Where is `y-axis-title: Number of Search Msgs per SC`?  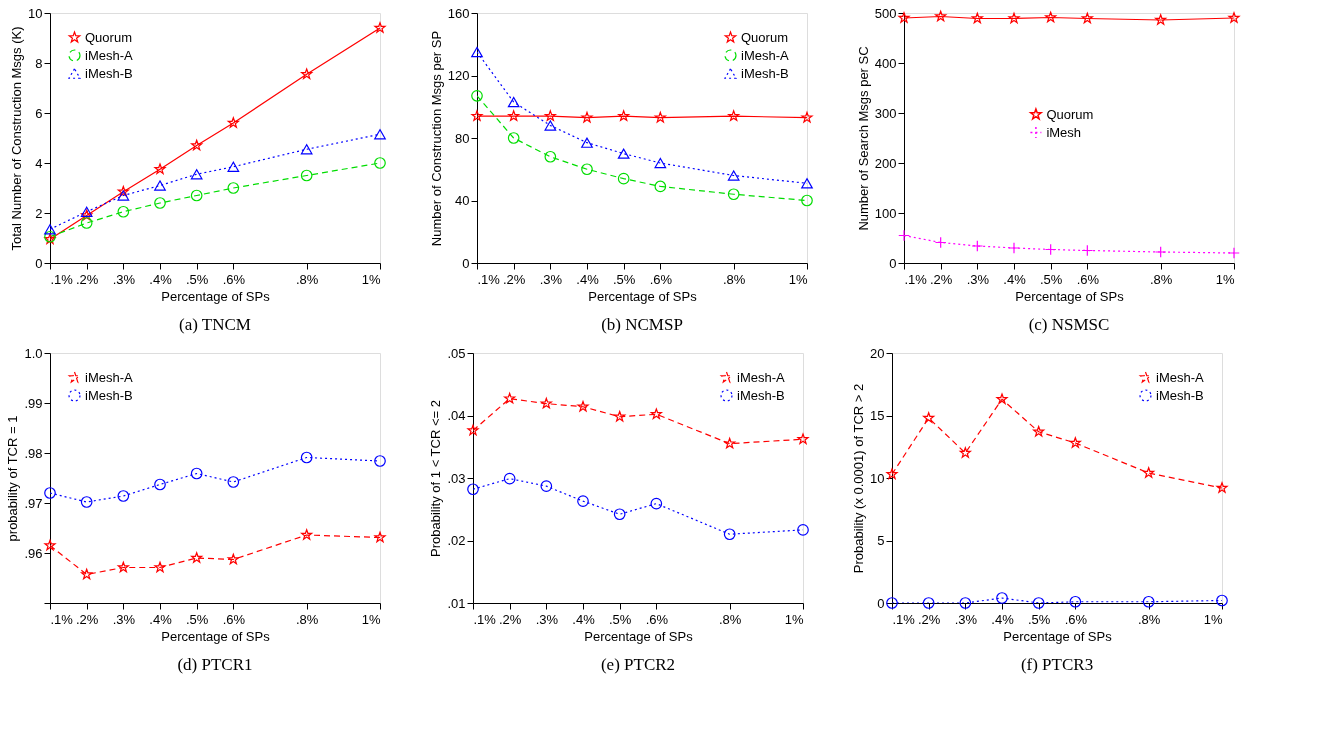
y-axis-title: Number of Search Msgs per SC is located at coordinates (863, 138).